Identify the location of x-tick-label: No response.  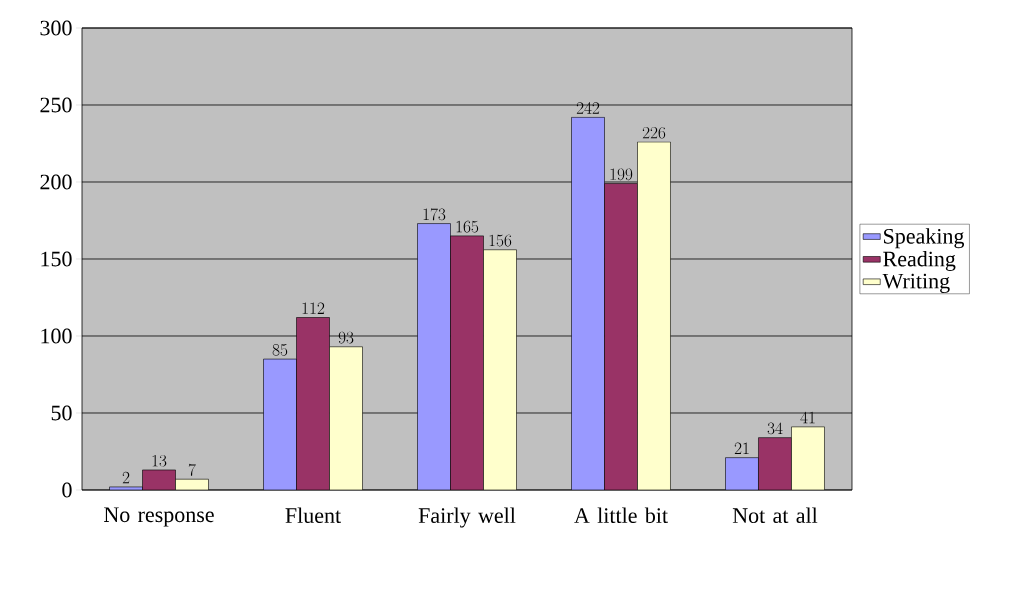
(159, 517).